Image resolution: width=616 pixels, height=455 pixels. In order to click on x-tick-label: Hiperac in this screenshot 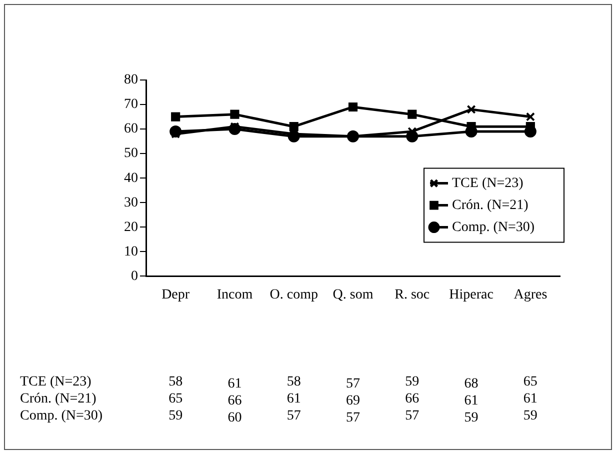, I will do `click(471, 294)`.